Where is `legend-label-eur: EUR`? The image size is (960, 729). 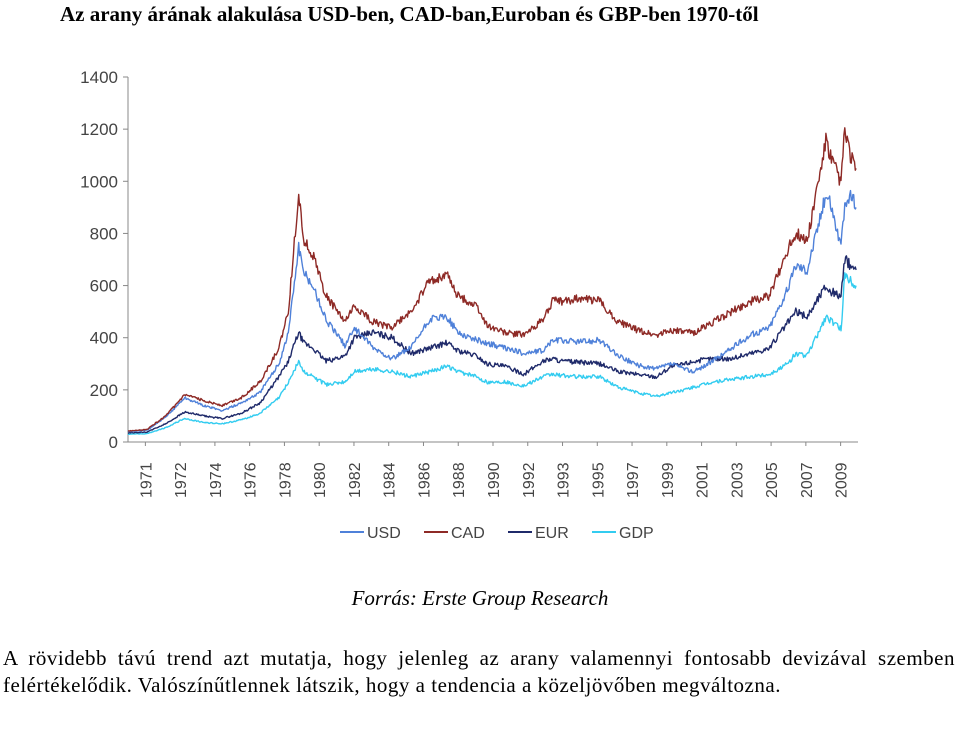
legend-label-eur: EUR is located at coordinates (552, 533).